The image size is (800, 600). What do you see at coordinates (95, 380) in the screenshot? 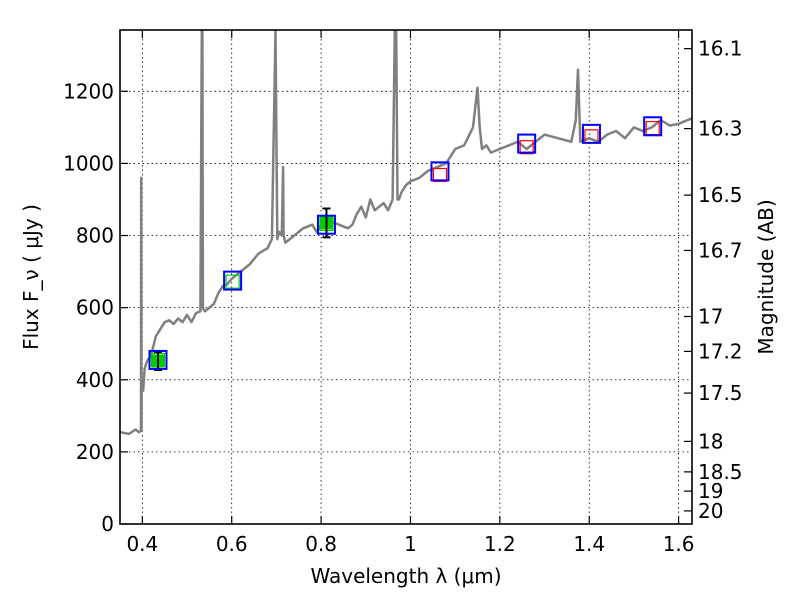
I see `y-tick-label: 400` at bounding box center [95, 380].